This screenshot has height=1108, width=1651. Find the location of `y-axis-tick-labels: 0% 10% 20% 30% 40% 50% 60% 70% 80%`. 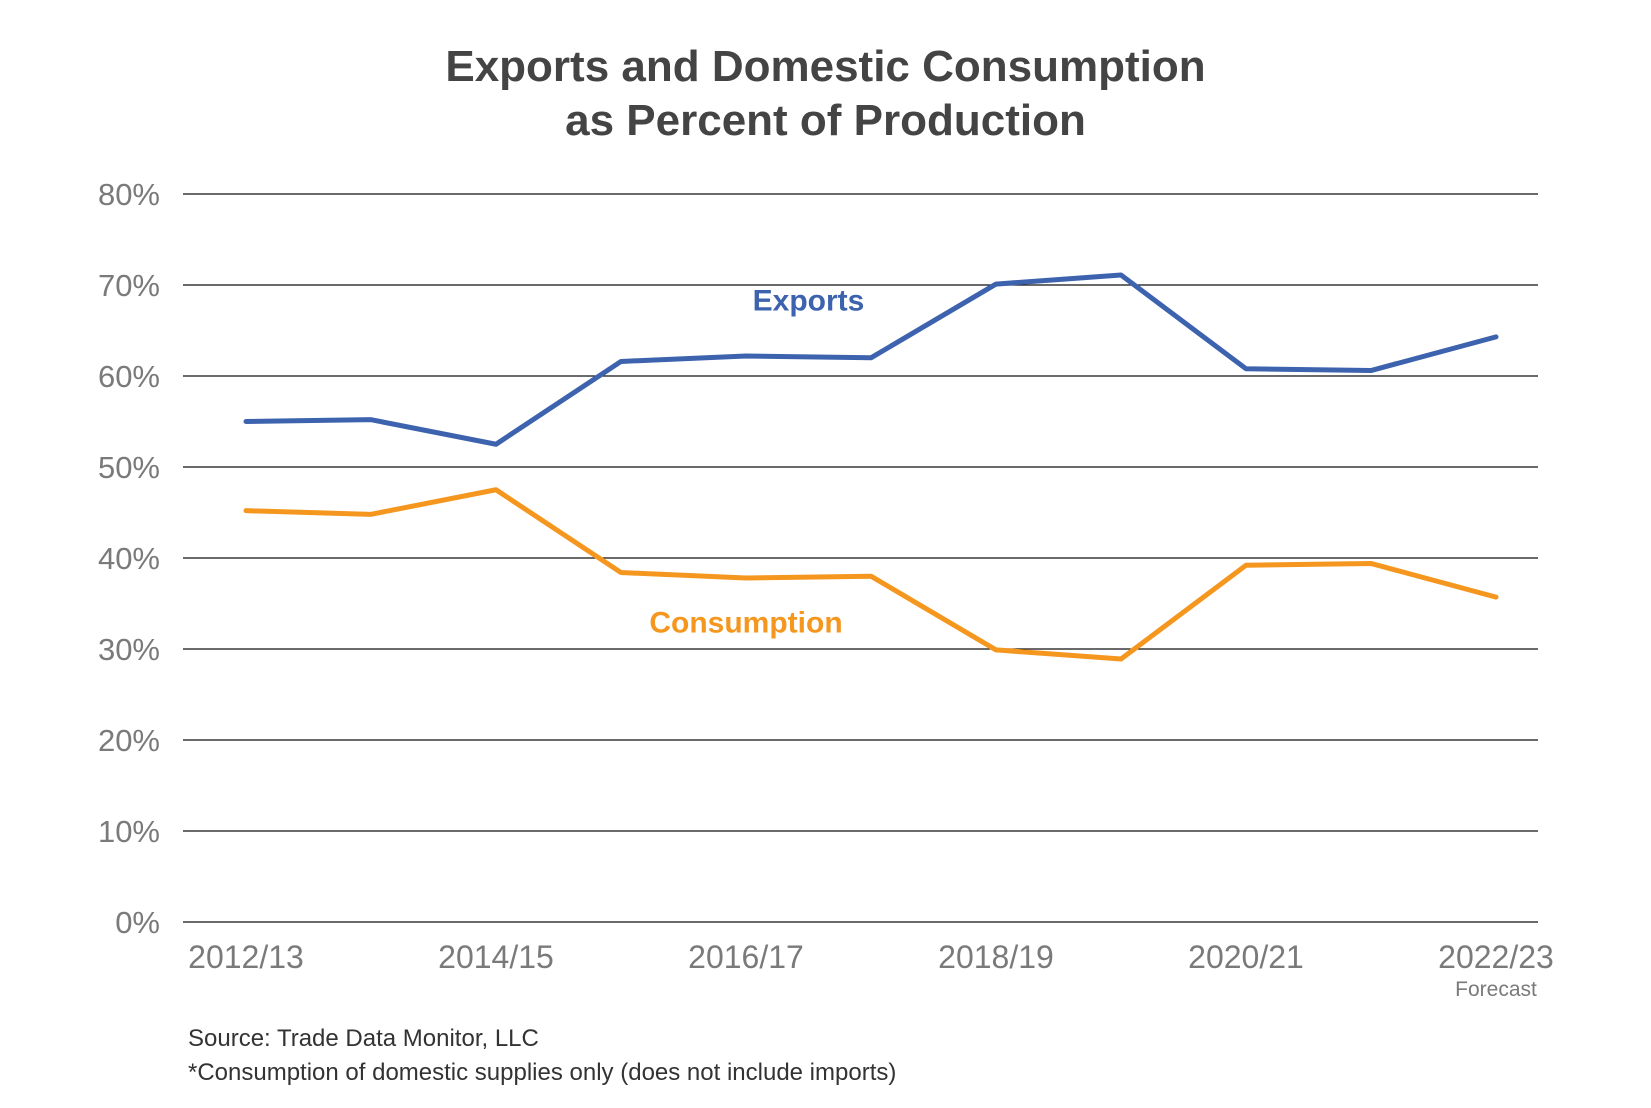

y-axis-tick-labels: 0% 10% 20% 30% 40% 50% 60% 70% 80% is located at coordinates (129, 558).